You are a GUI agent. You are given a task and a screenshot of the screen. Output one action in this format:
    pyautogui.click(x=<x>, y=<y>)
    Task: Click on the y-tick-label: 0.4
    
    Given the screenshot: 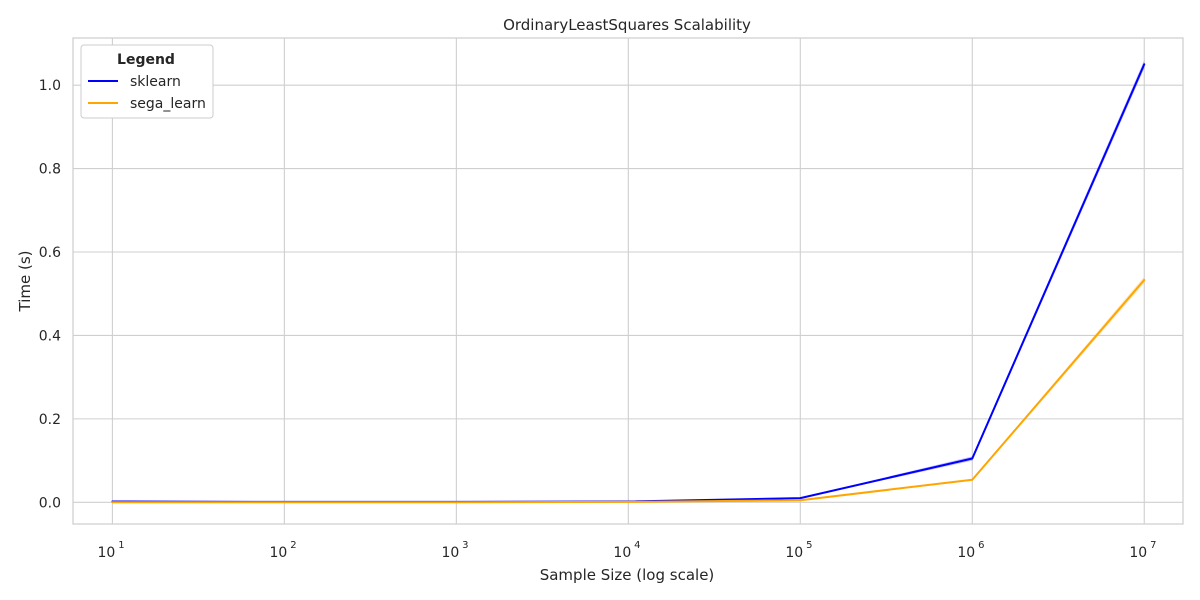 What is the action you would take?
    pyautogui.click(x=50, y=336)
    